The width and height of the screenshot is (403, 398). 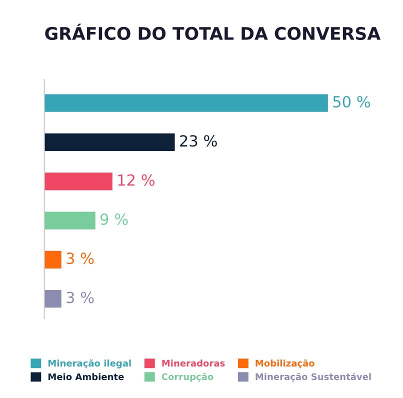 What do you see at coordinates (313, 377) in the screenshot?
I see `legend-label: Mineração Sustentável` at bounding box center [313, 377].